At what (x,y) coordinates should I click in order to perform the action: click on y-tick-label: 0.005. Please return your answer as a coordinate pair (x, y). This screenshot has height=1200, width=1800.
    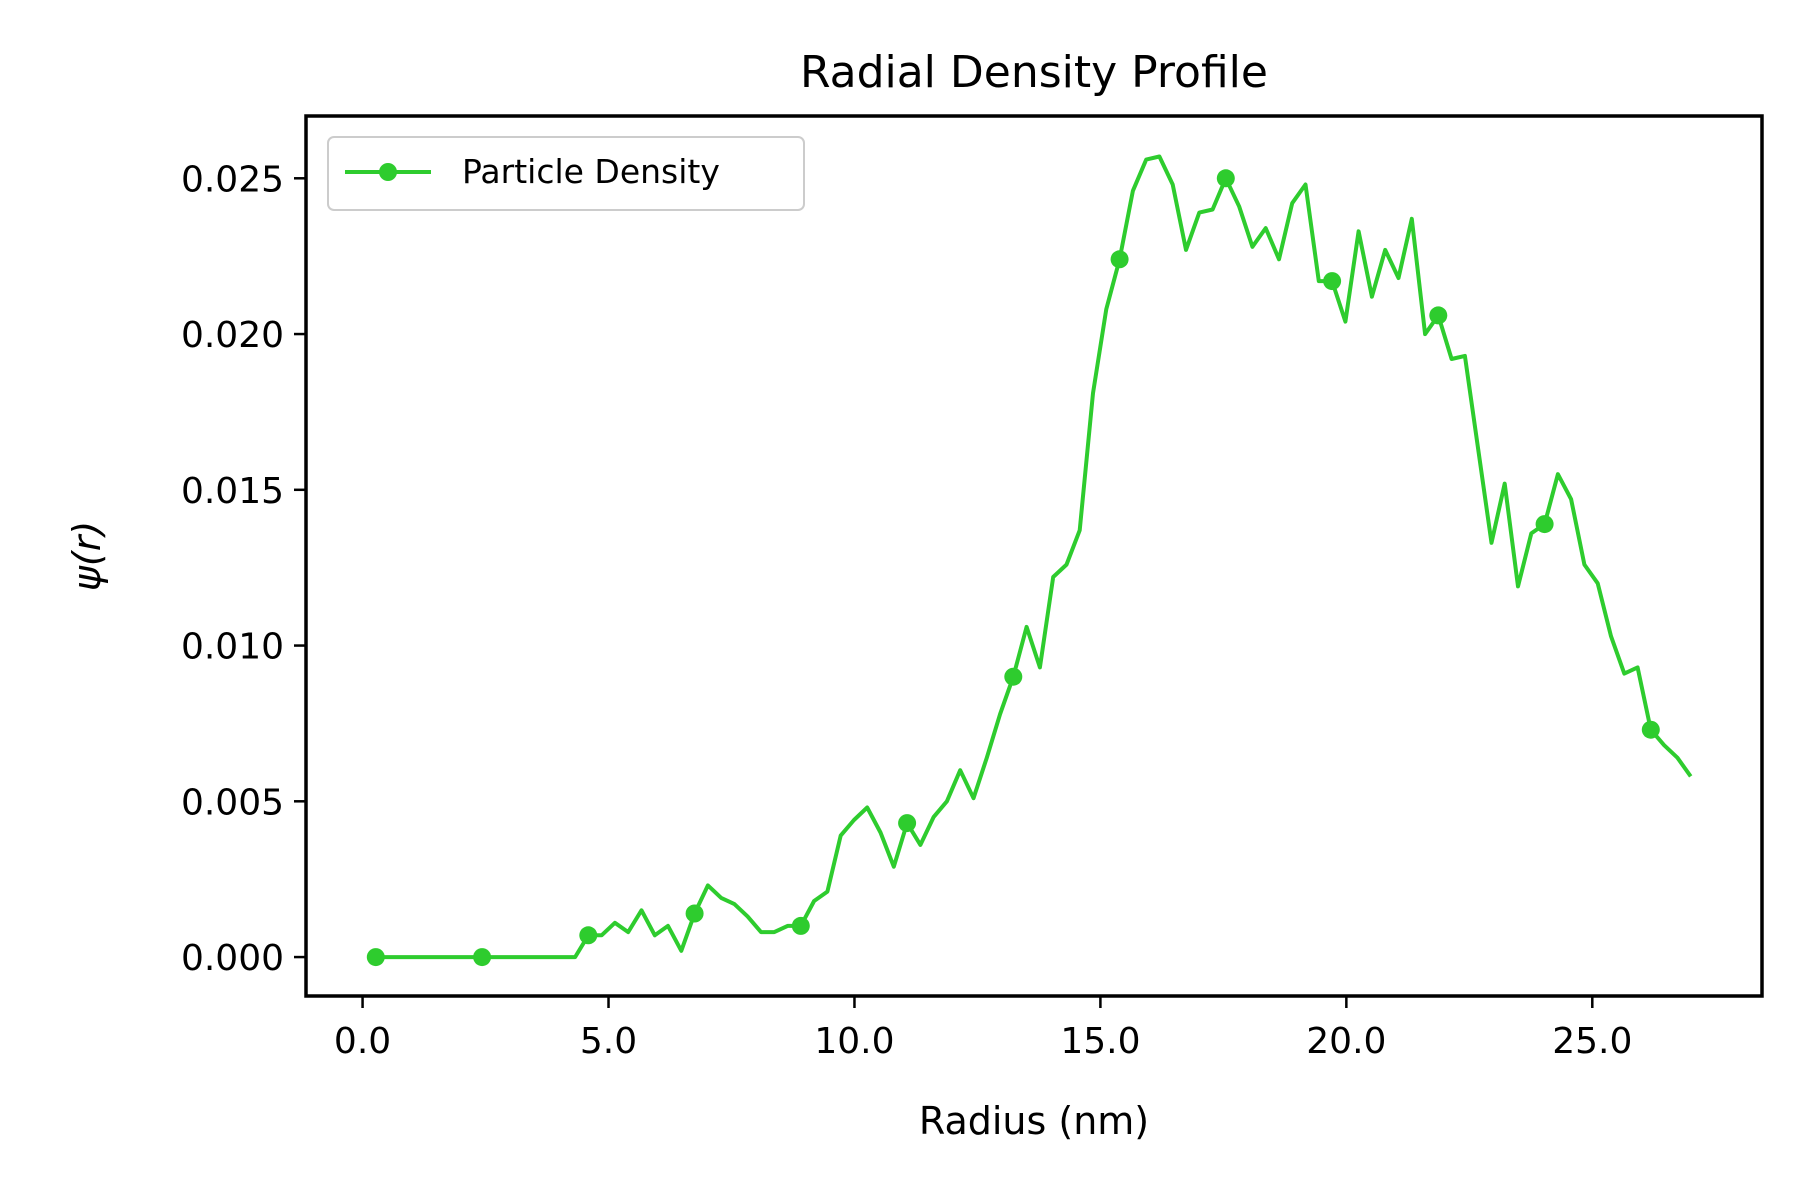
    Looking at the image, I should click on (232, 802).